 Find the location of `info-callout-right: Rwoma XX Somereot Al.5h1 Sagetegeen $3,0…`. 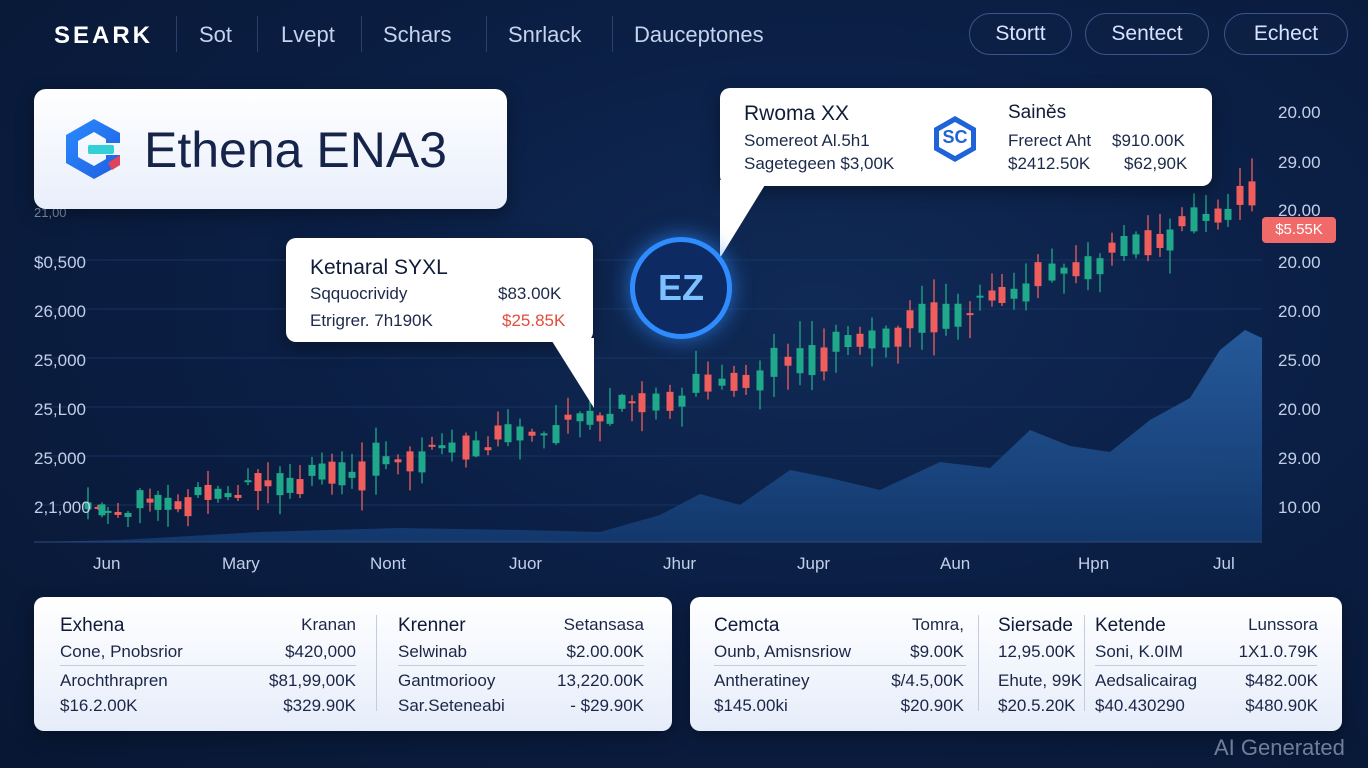

info-callout-right: Rwoma XX Somereot Al.5h1 Sagetegeen $3,0… is located at coordinates (966, 137).